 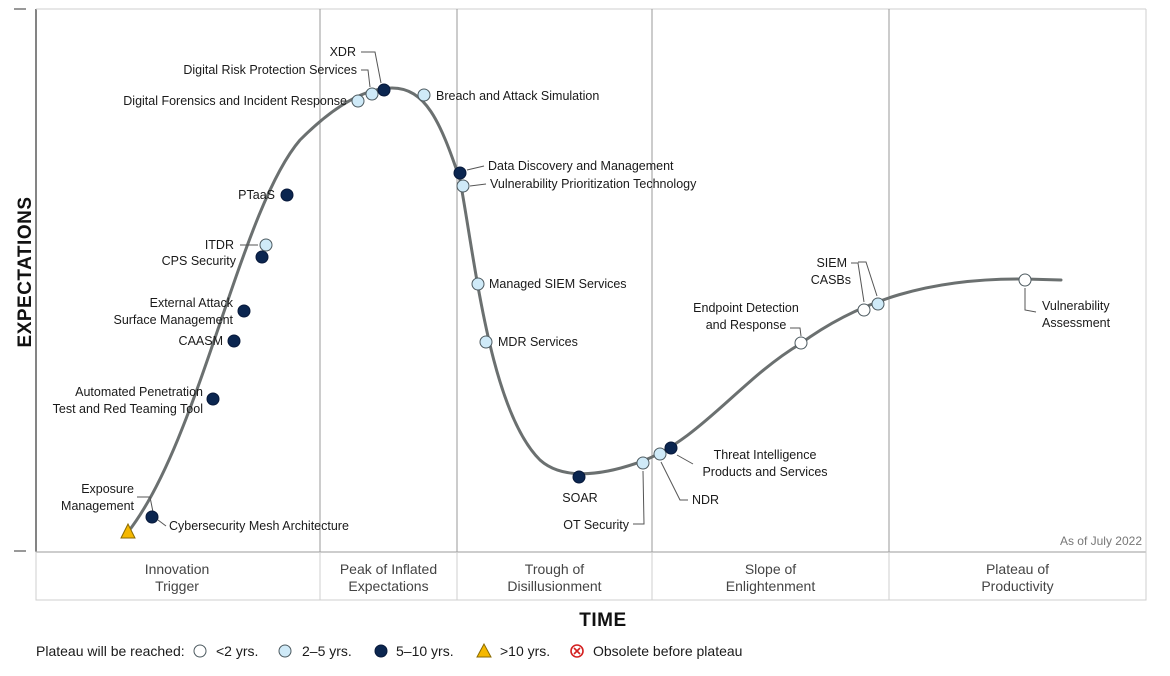 What do you see at coordinates (1030, 300) in the screenshot?
I see `leader-vulnerability-assessment` at bounding box center [1030, 300].